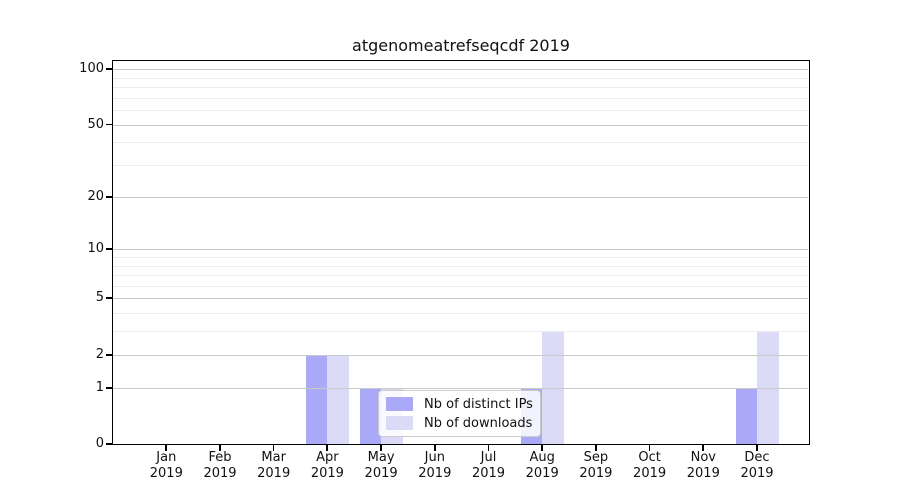 This screenshot has width=900, height=500. Describe the element at coordinates (399, 404) in the screenshot. I see `legend-swatch-distinct-ips` at that location.